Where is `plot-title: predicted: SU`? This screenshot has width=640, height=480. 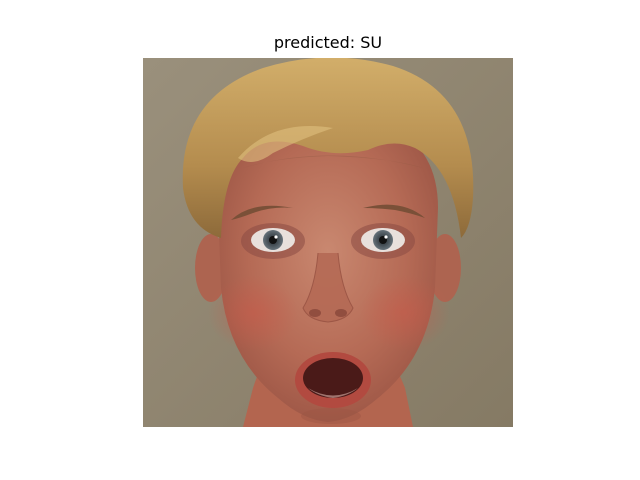
plot-title: predicted: SU is located at coordinates (320, 43).